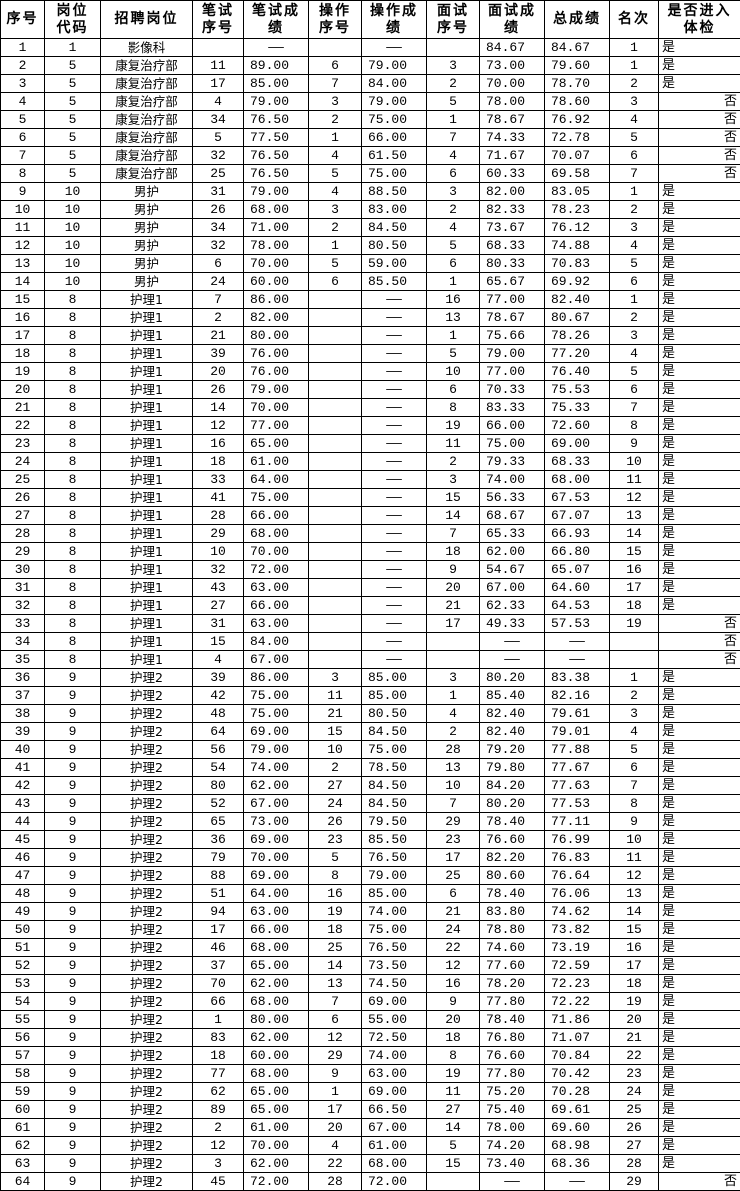 The width and height of the screenshot is (740, 1191). Describe the element at coordinates (577, 389) in the screenshot. I see `cell-total-score: 75.53` at that location.